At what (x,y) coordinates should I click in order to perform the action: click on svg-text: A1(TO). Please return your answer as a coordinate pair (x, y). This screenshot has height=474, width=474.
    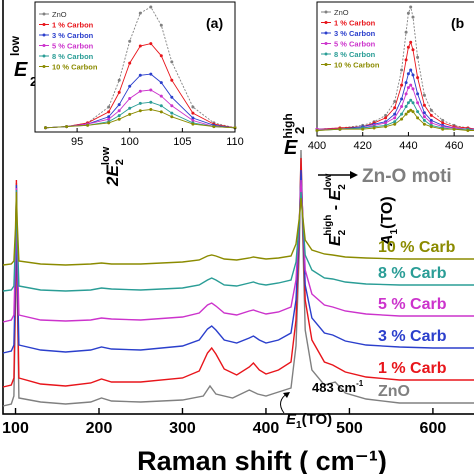
    Looking at the image, I should click on (389, 221).